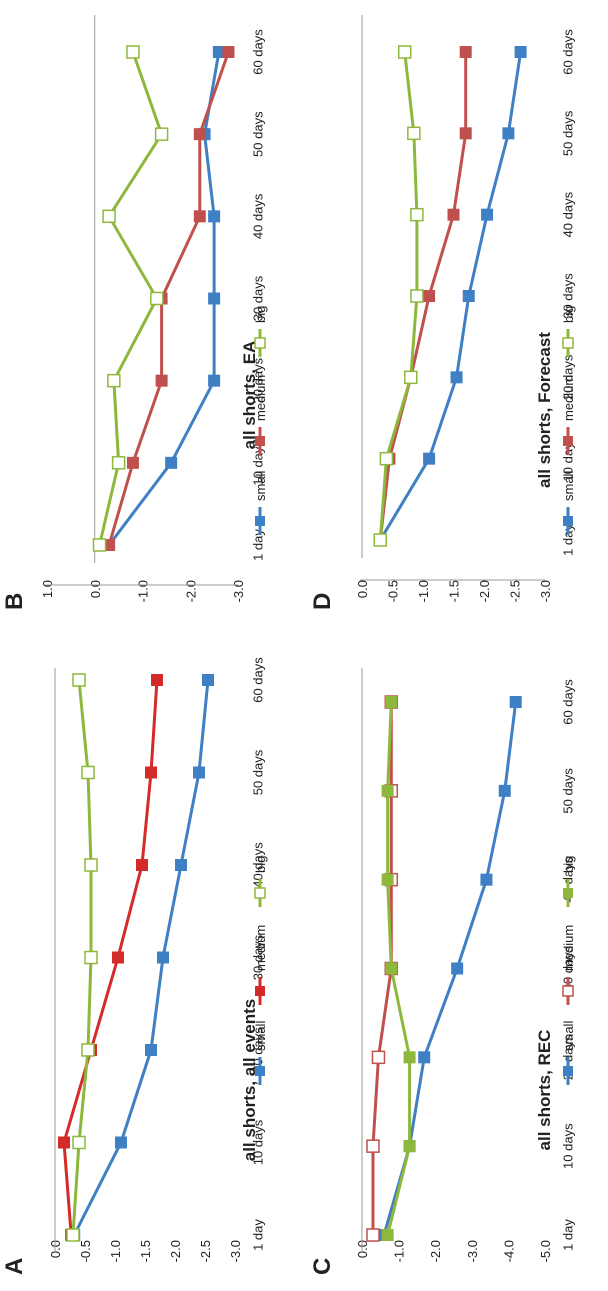  What do you see at coordinates (450, 968) in the screenshot?
I see `series-line-small` at bounding box center [450, 968].